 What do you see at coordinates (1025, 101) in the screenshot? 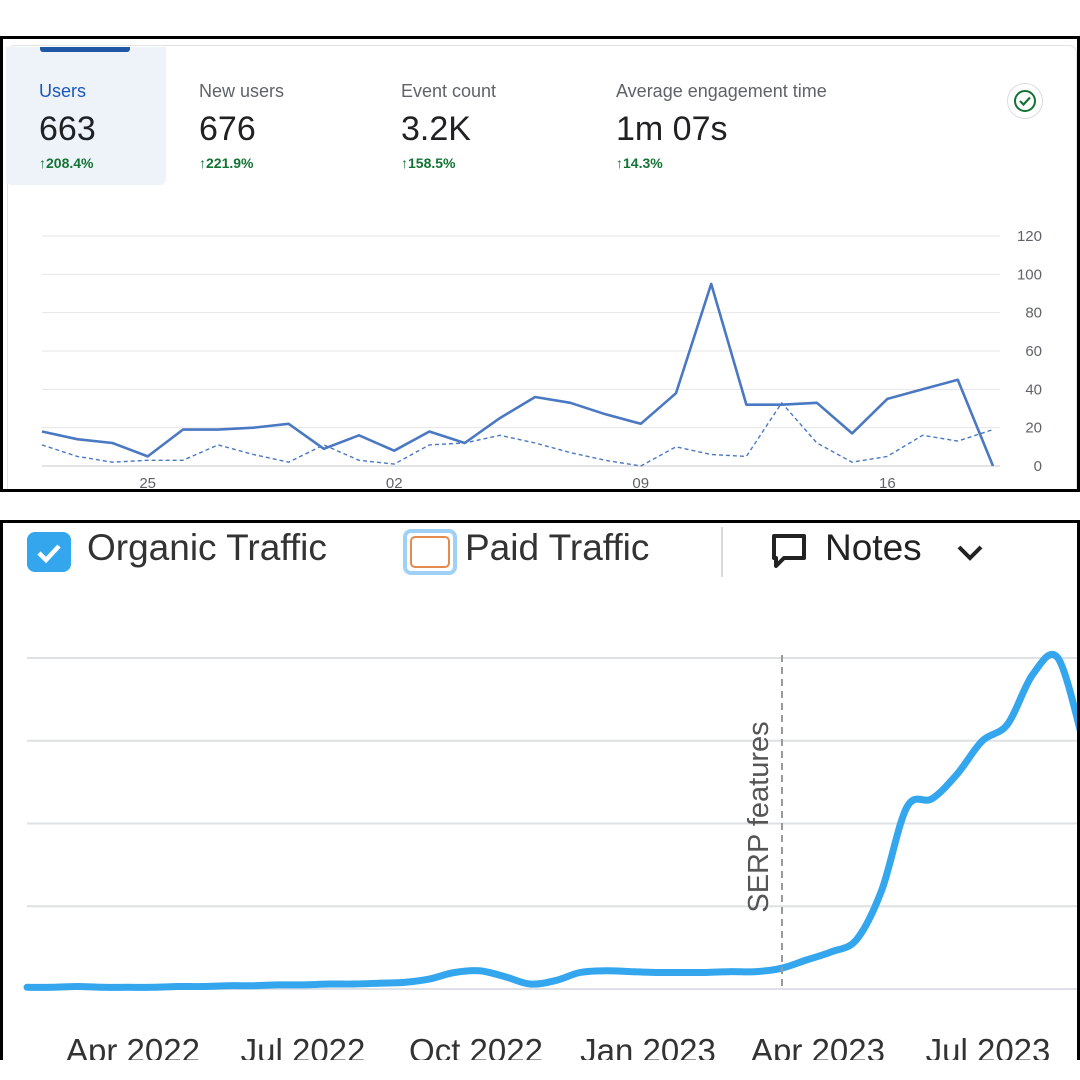
I see `check-circle-icon` at bounding box center [1025, 101].